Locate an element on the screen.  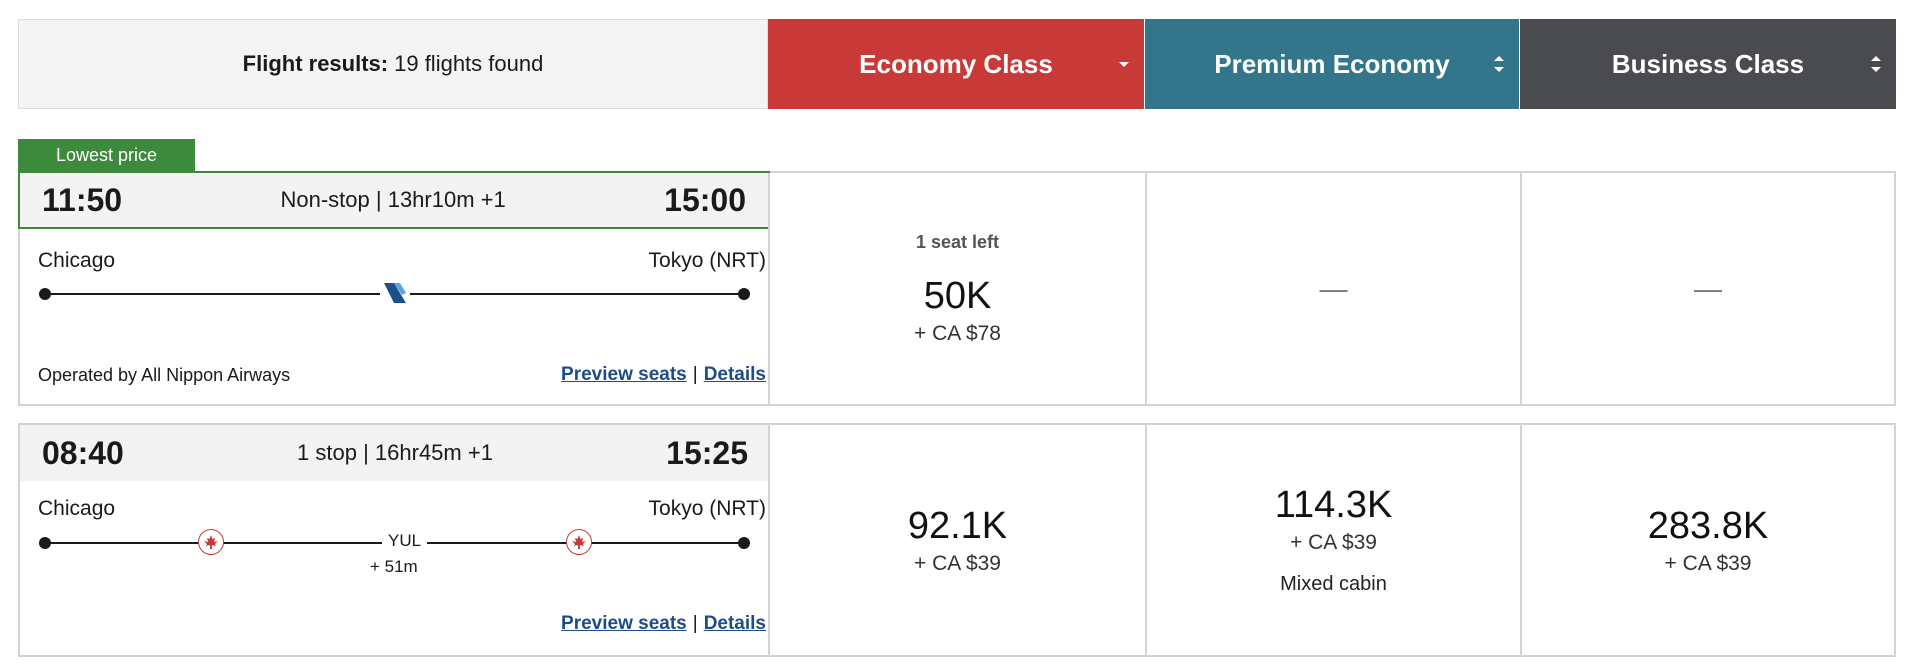
fare-points: 50K is located at coordinates (957, 295).